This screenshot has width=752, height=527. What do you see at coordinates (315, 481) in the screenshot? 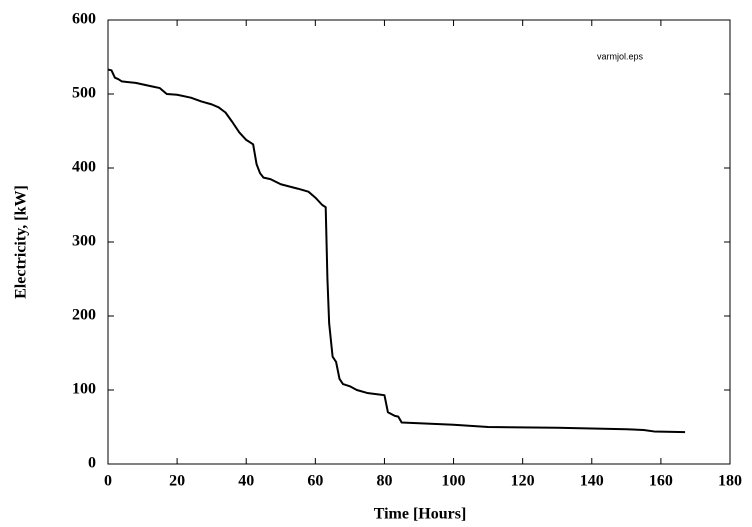
I see `x-tick-label: 60` at bounding box center [315, 481].